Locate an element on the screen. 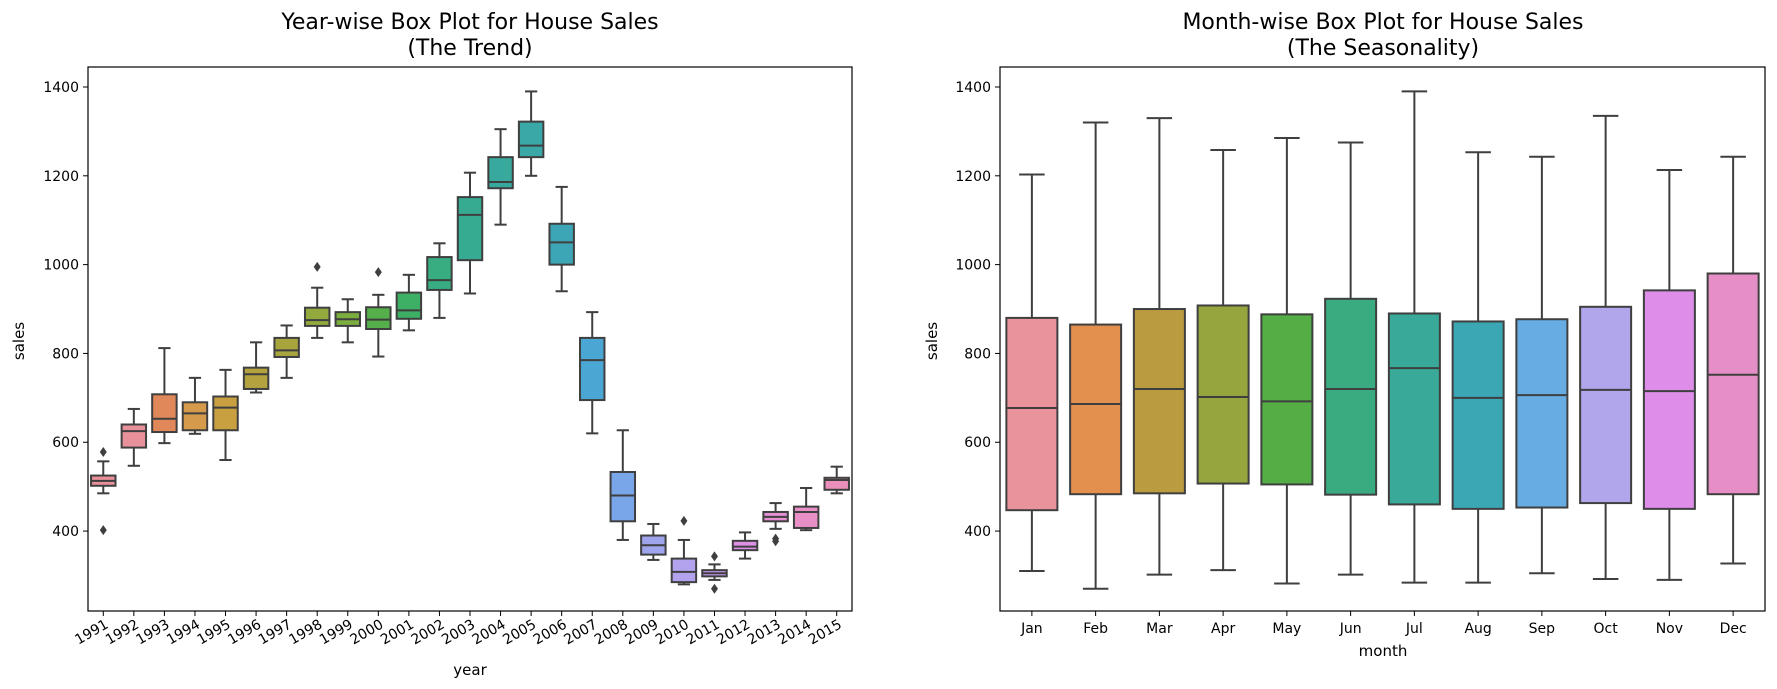 Image resolution: width=1777 pixels, height=689 pixels. box-1994 is located at coordinates (195, 405).